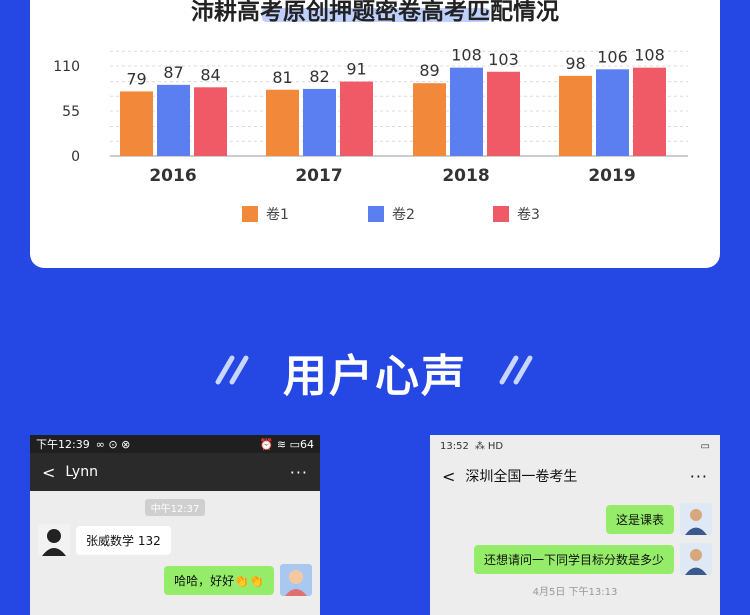 The image size is (750, 615). What do you see at coordinates (528, 215) in the screenshot?
I see `legend-label-3: 卷3` at bounding box center [528, 215].